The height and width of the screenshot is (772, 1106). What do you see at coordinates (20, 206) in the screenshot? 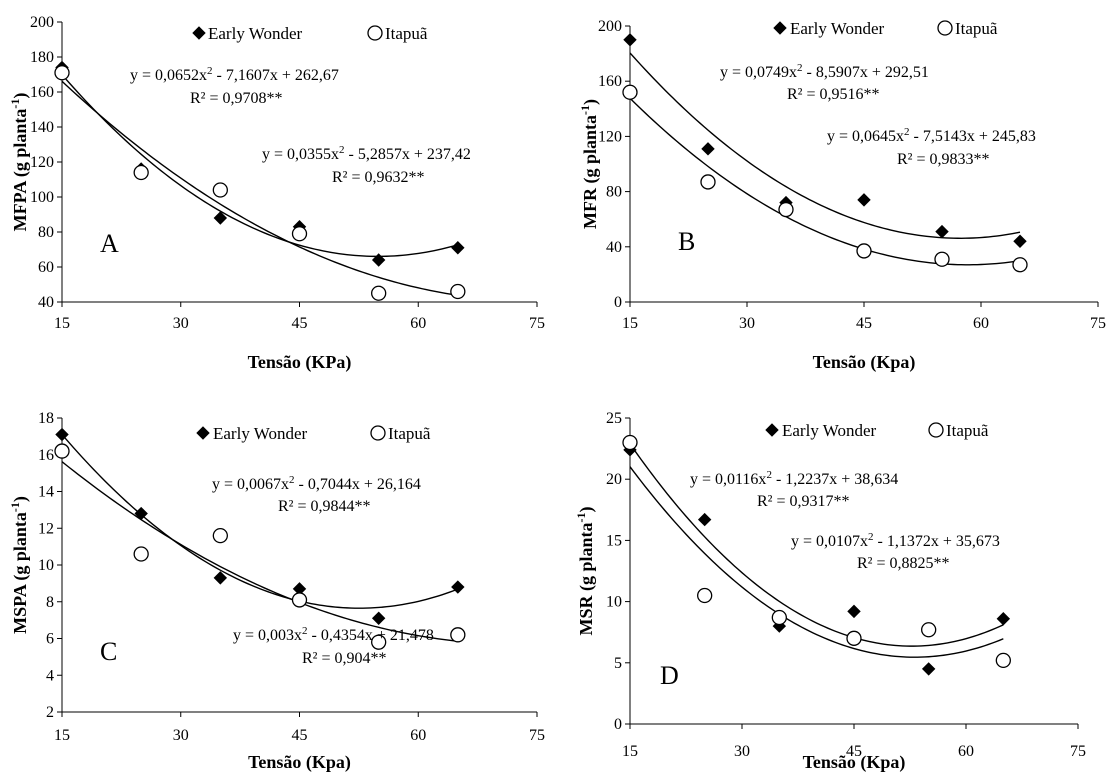
I see `y-axis-title-name: MFPA` at bounding box center [20, 206].